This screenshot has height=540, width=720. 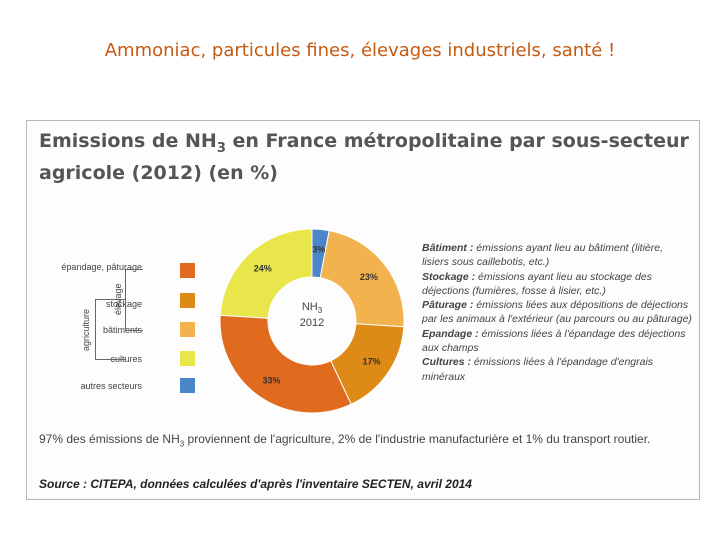 I want to click on bracket-label-elevage: élevage, so click(x=118, y=299).